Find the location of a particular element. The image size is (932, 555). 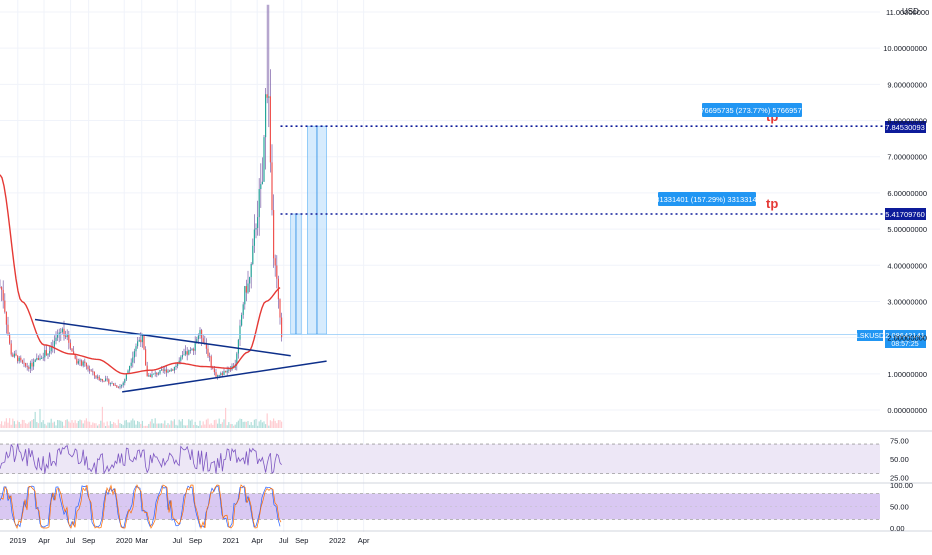

time-tick-label: Apr is located at coordinates (257, 540).